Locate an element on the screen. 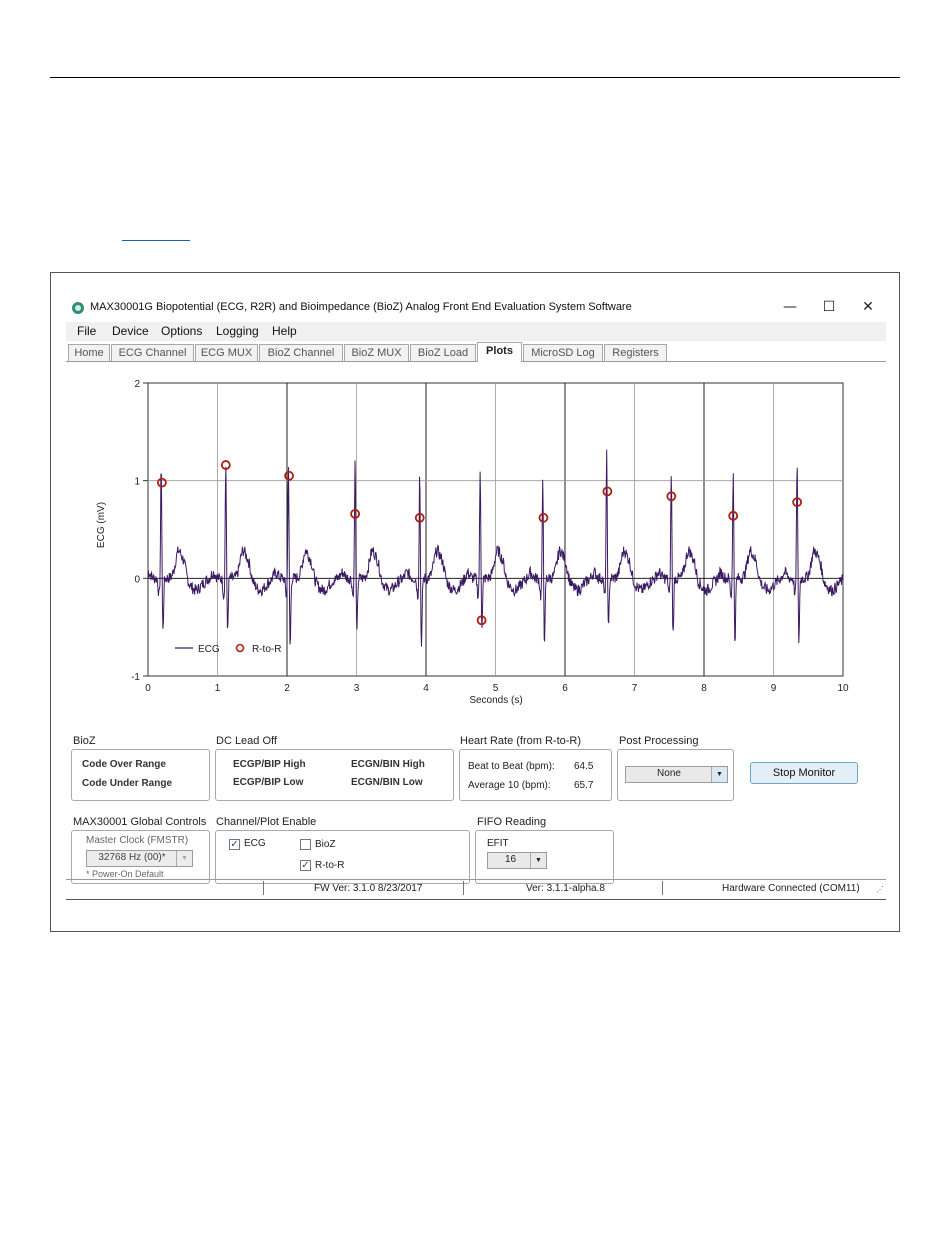 This screenshot has height=1254, width=950. tab-bioz-load: BioZ Load is located at coordinates (443, 352).